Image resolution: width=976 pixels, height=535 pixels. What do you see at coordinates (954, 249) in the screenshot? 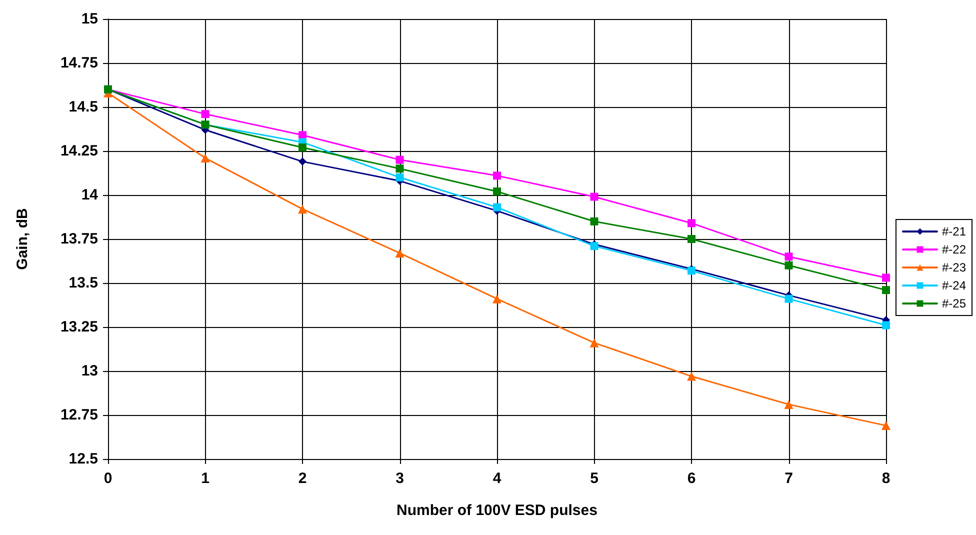
I see `legend-label: #-22` at bounding box center [954, 249].